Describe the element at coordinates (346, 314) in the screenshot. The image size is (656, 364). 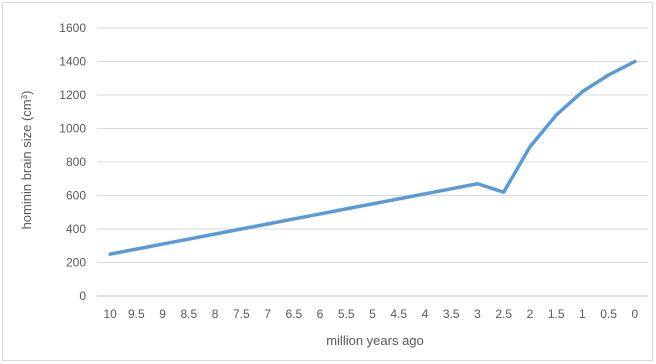
I see `x-tick-label: 5.5` at that location.